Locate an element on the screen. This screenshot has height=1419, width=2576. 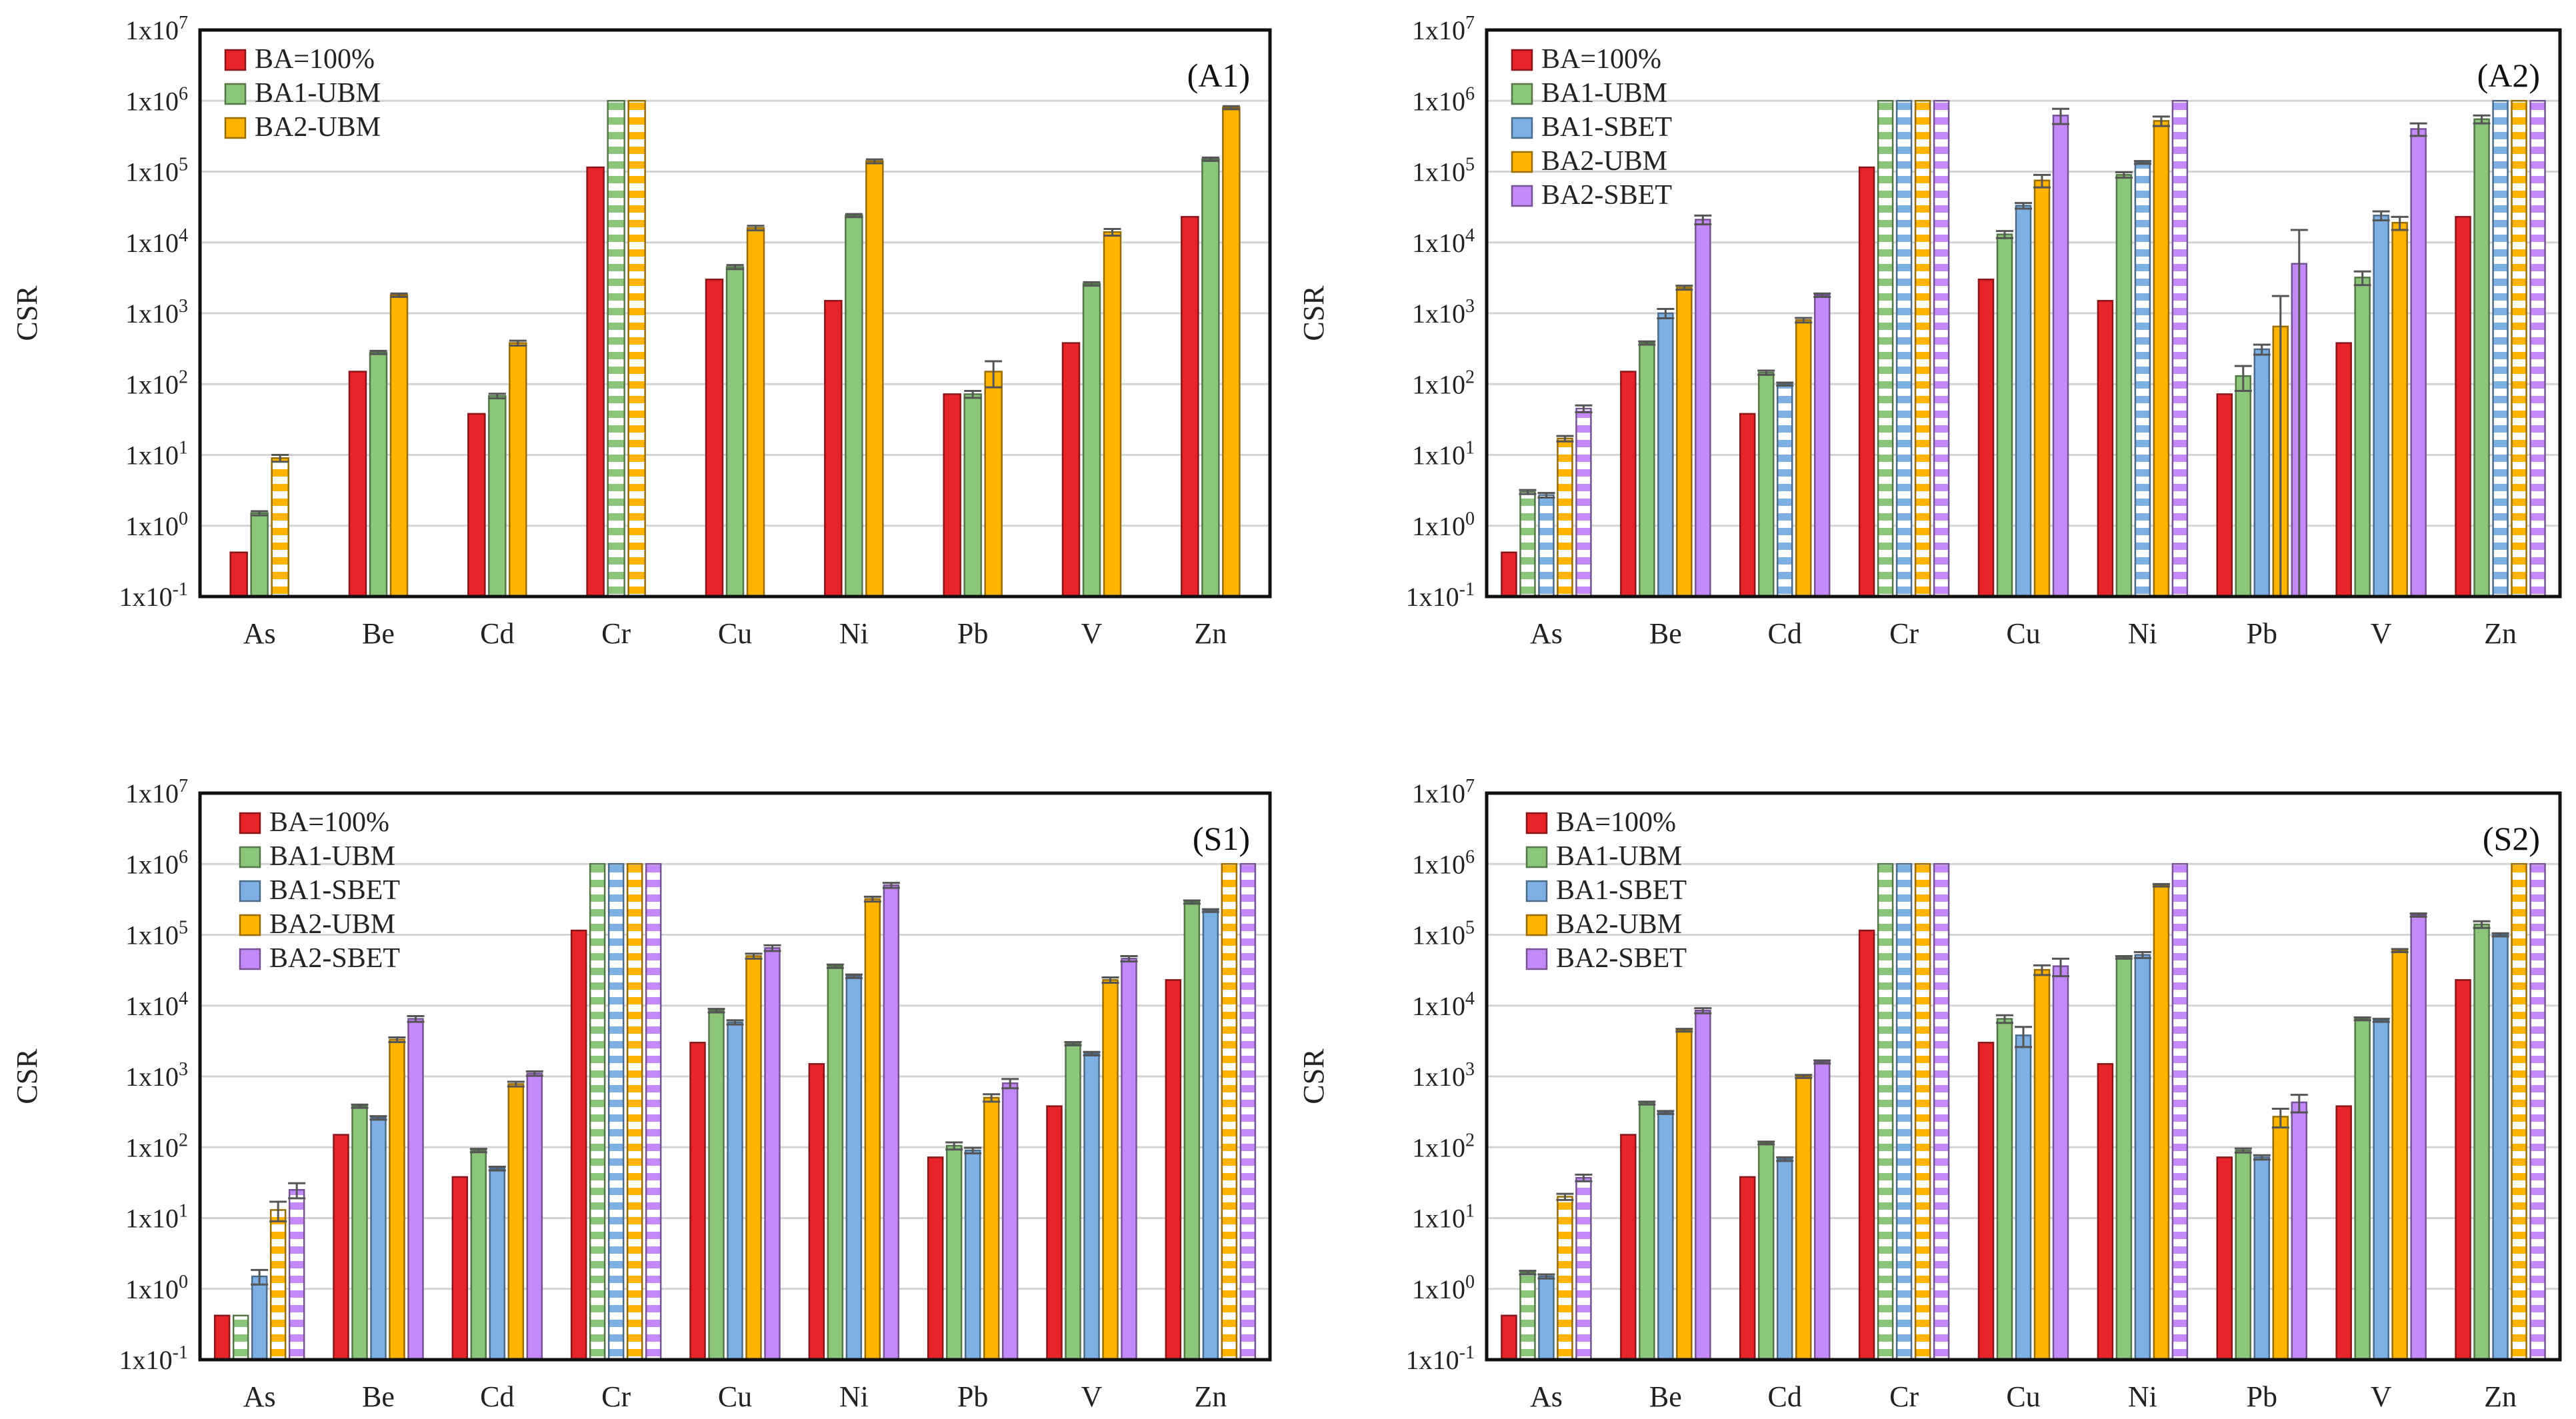
x-tick-label: Zn is located at coordinates (2500, 633).